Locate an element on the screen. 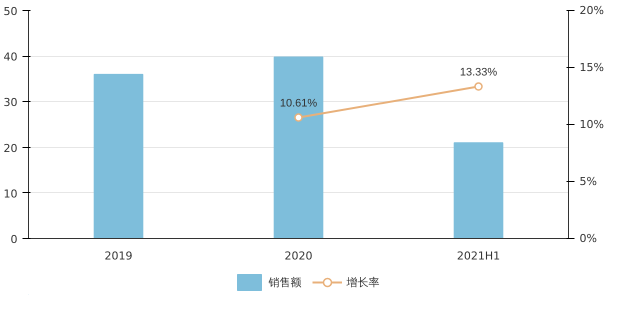  x-tick-label: 2019 is located at coordinates (118, 256).